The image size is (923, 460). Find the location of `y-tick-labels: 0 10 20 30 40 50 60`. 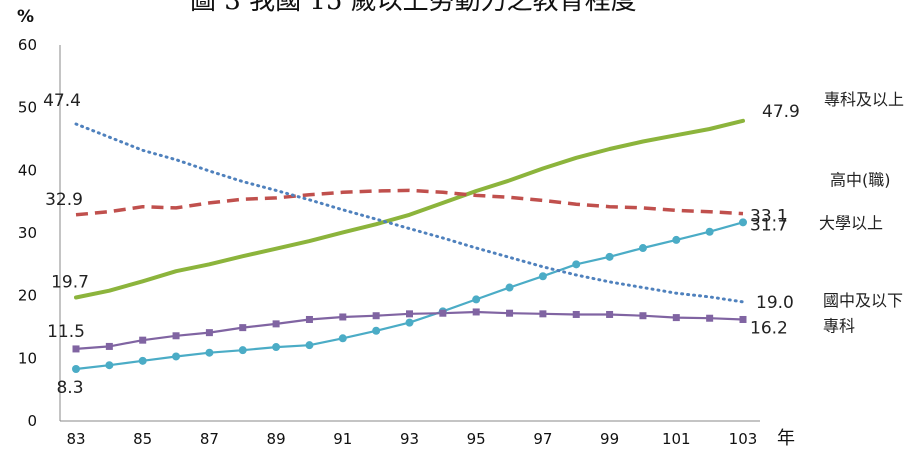

y-tick-labels: 0 10 20 30 40 50 60 is located at coordinates (27, 233).